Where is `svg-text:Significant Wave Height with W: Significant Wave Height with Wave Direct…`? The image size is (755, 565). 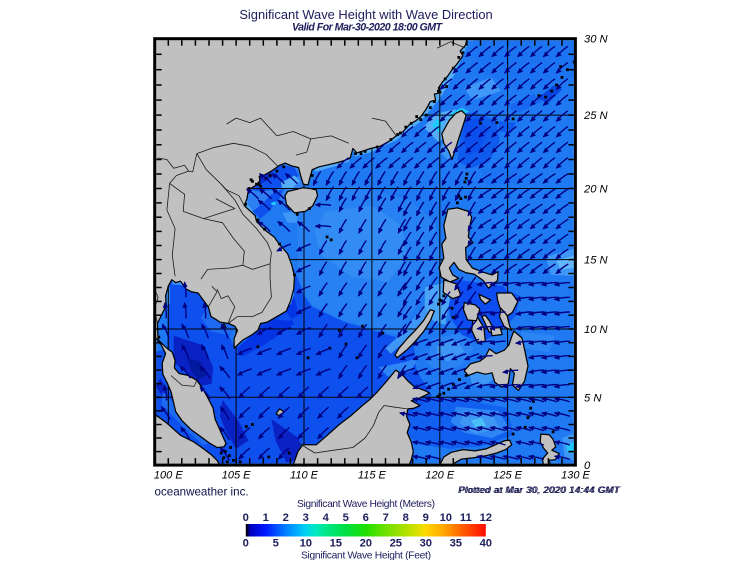
svg-text:Significant Wave Height with W: Significant Wave Height with Wave Direct… is located at coordinates (365, 14).